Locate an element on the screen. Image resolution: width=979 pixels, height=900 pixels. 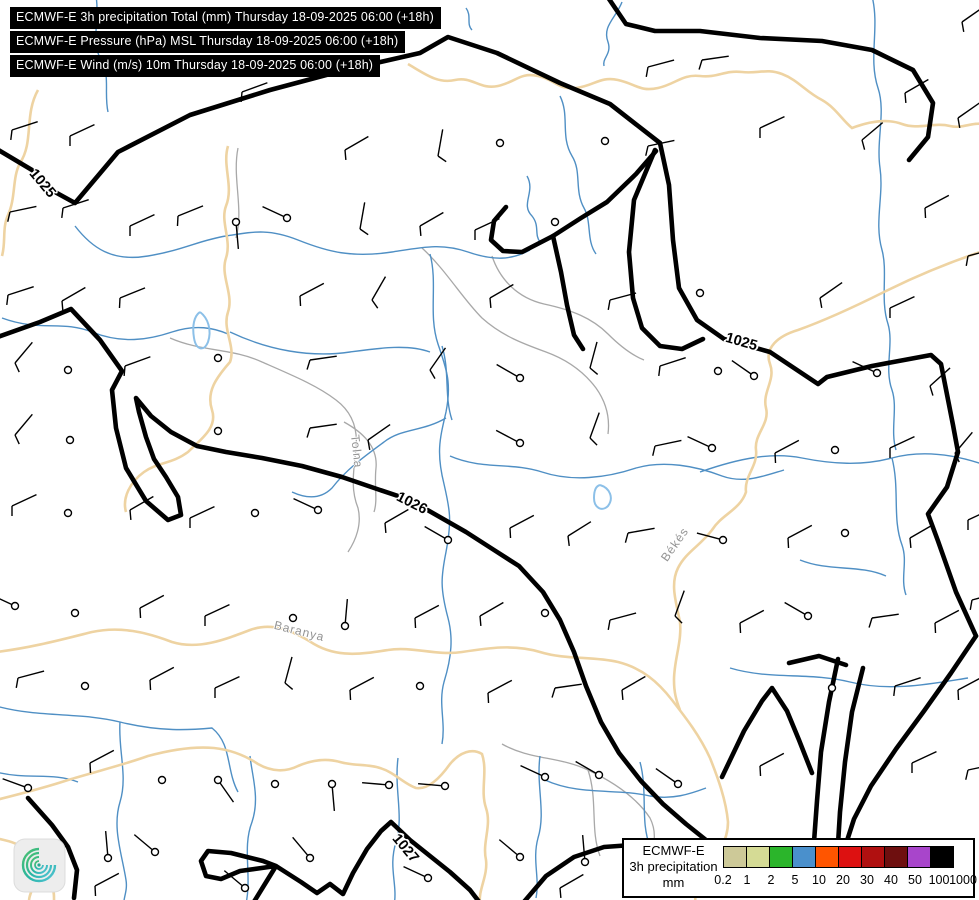
lakes is located at coordinates (402, 410).